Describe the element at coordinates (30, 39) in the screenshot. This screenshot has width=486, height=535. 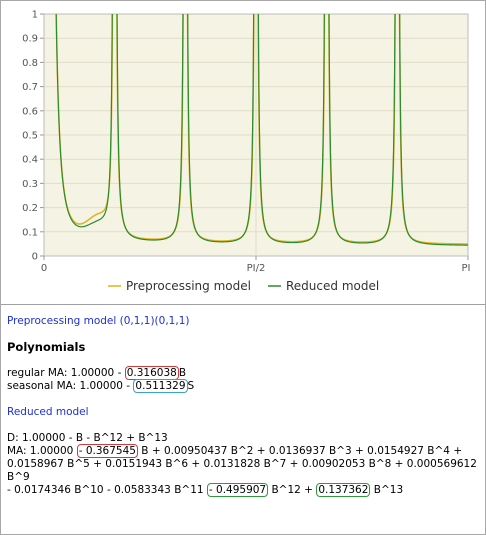
I see `y-tick-label: 0.9` at that location.